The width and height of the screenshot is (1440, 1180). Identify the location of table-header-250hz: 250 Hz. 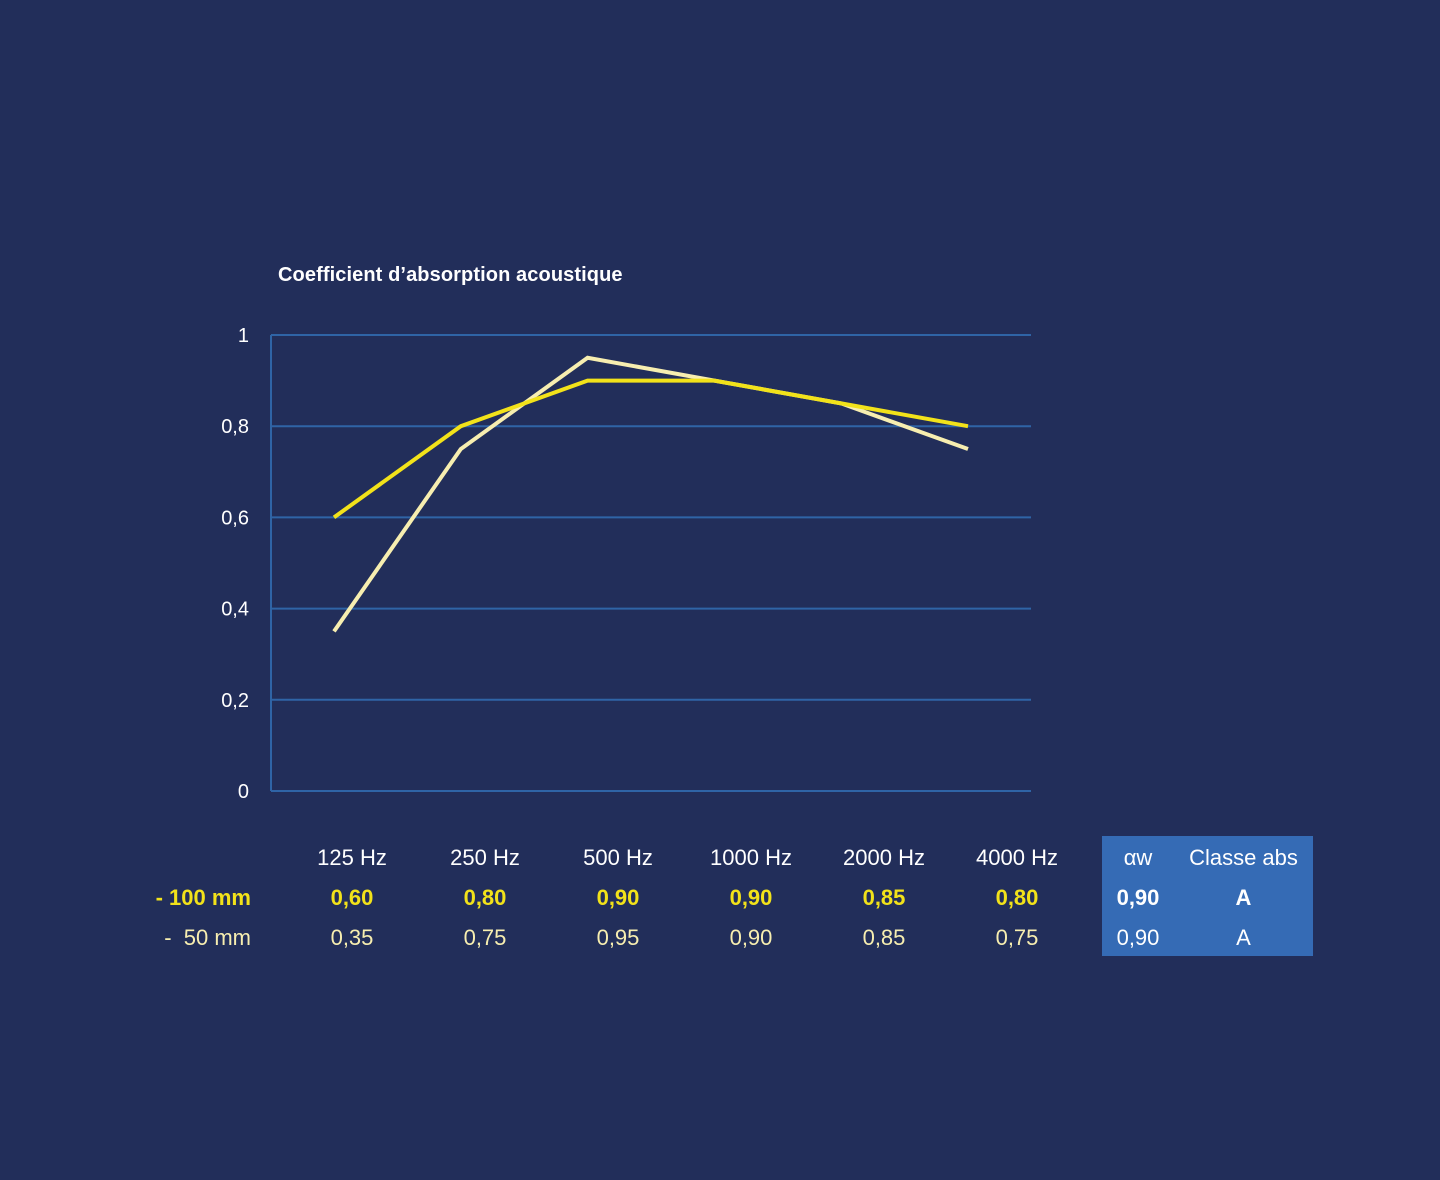
(485, 857).